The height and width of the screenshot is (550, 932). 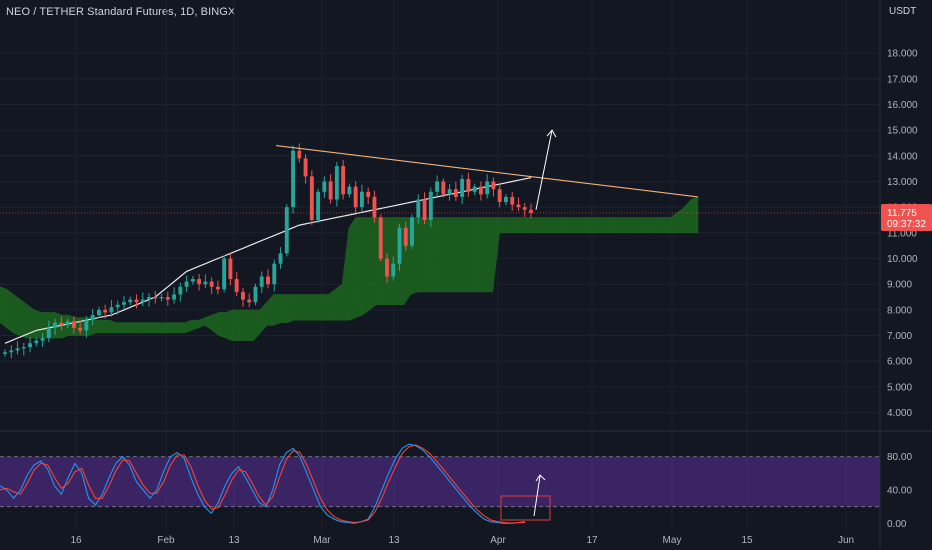 I want to click on y-tick-label: 18.000, so click(x=902, y=54).